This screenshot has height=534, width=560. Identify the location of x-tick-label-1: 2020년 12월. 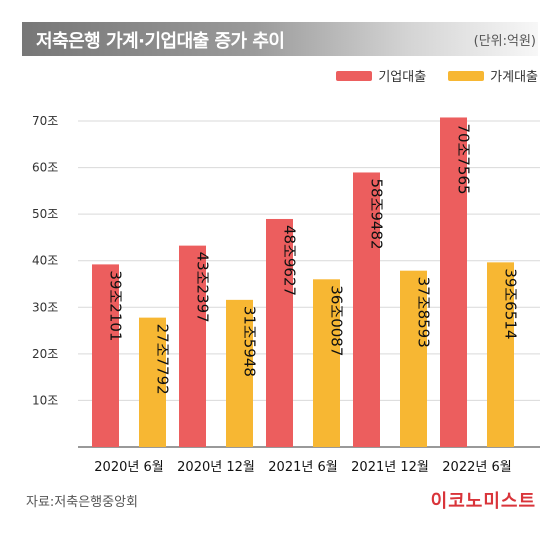
(216, 467).